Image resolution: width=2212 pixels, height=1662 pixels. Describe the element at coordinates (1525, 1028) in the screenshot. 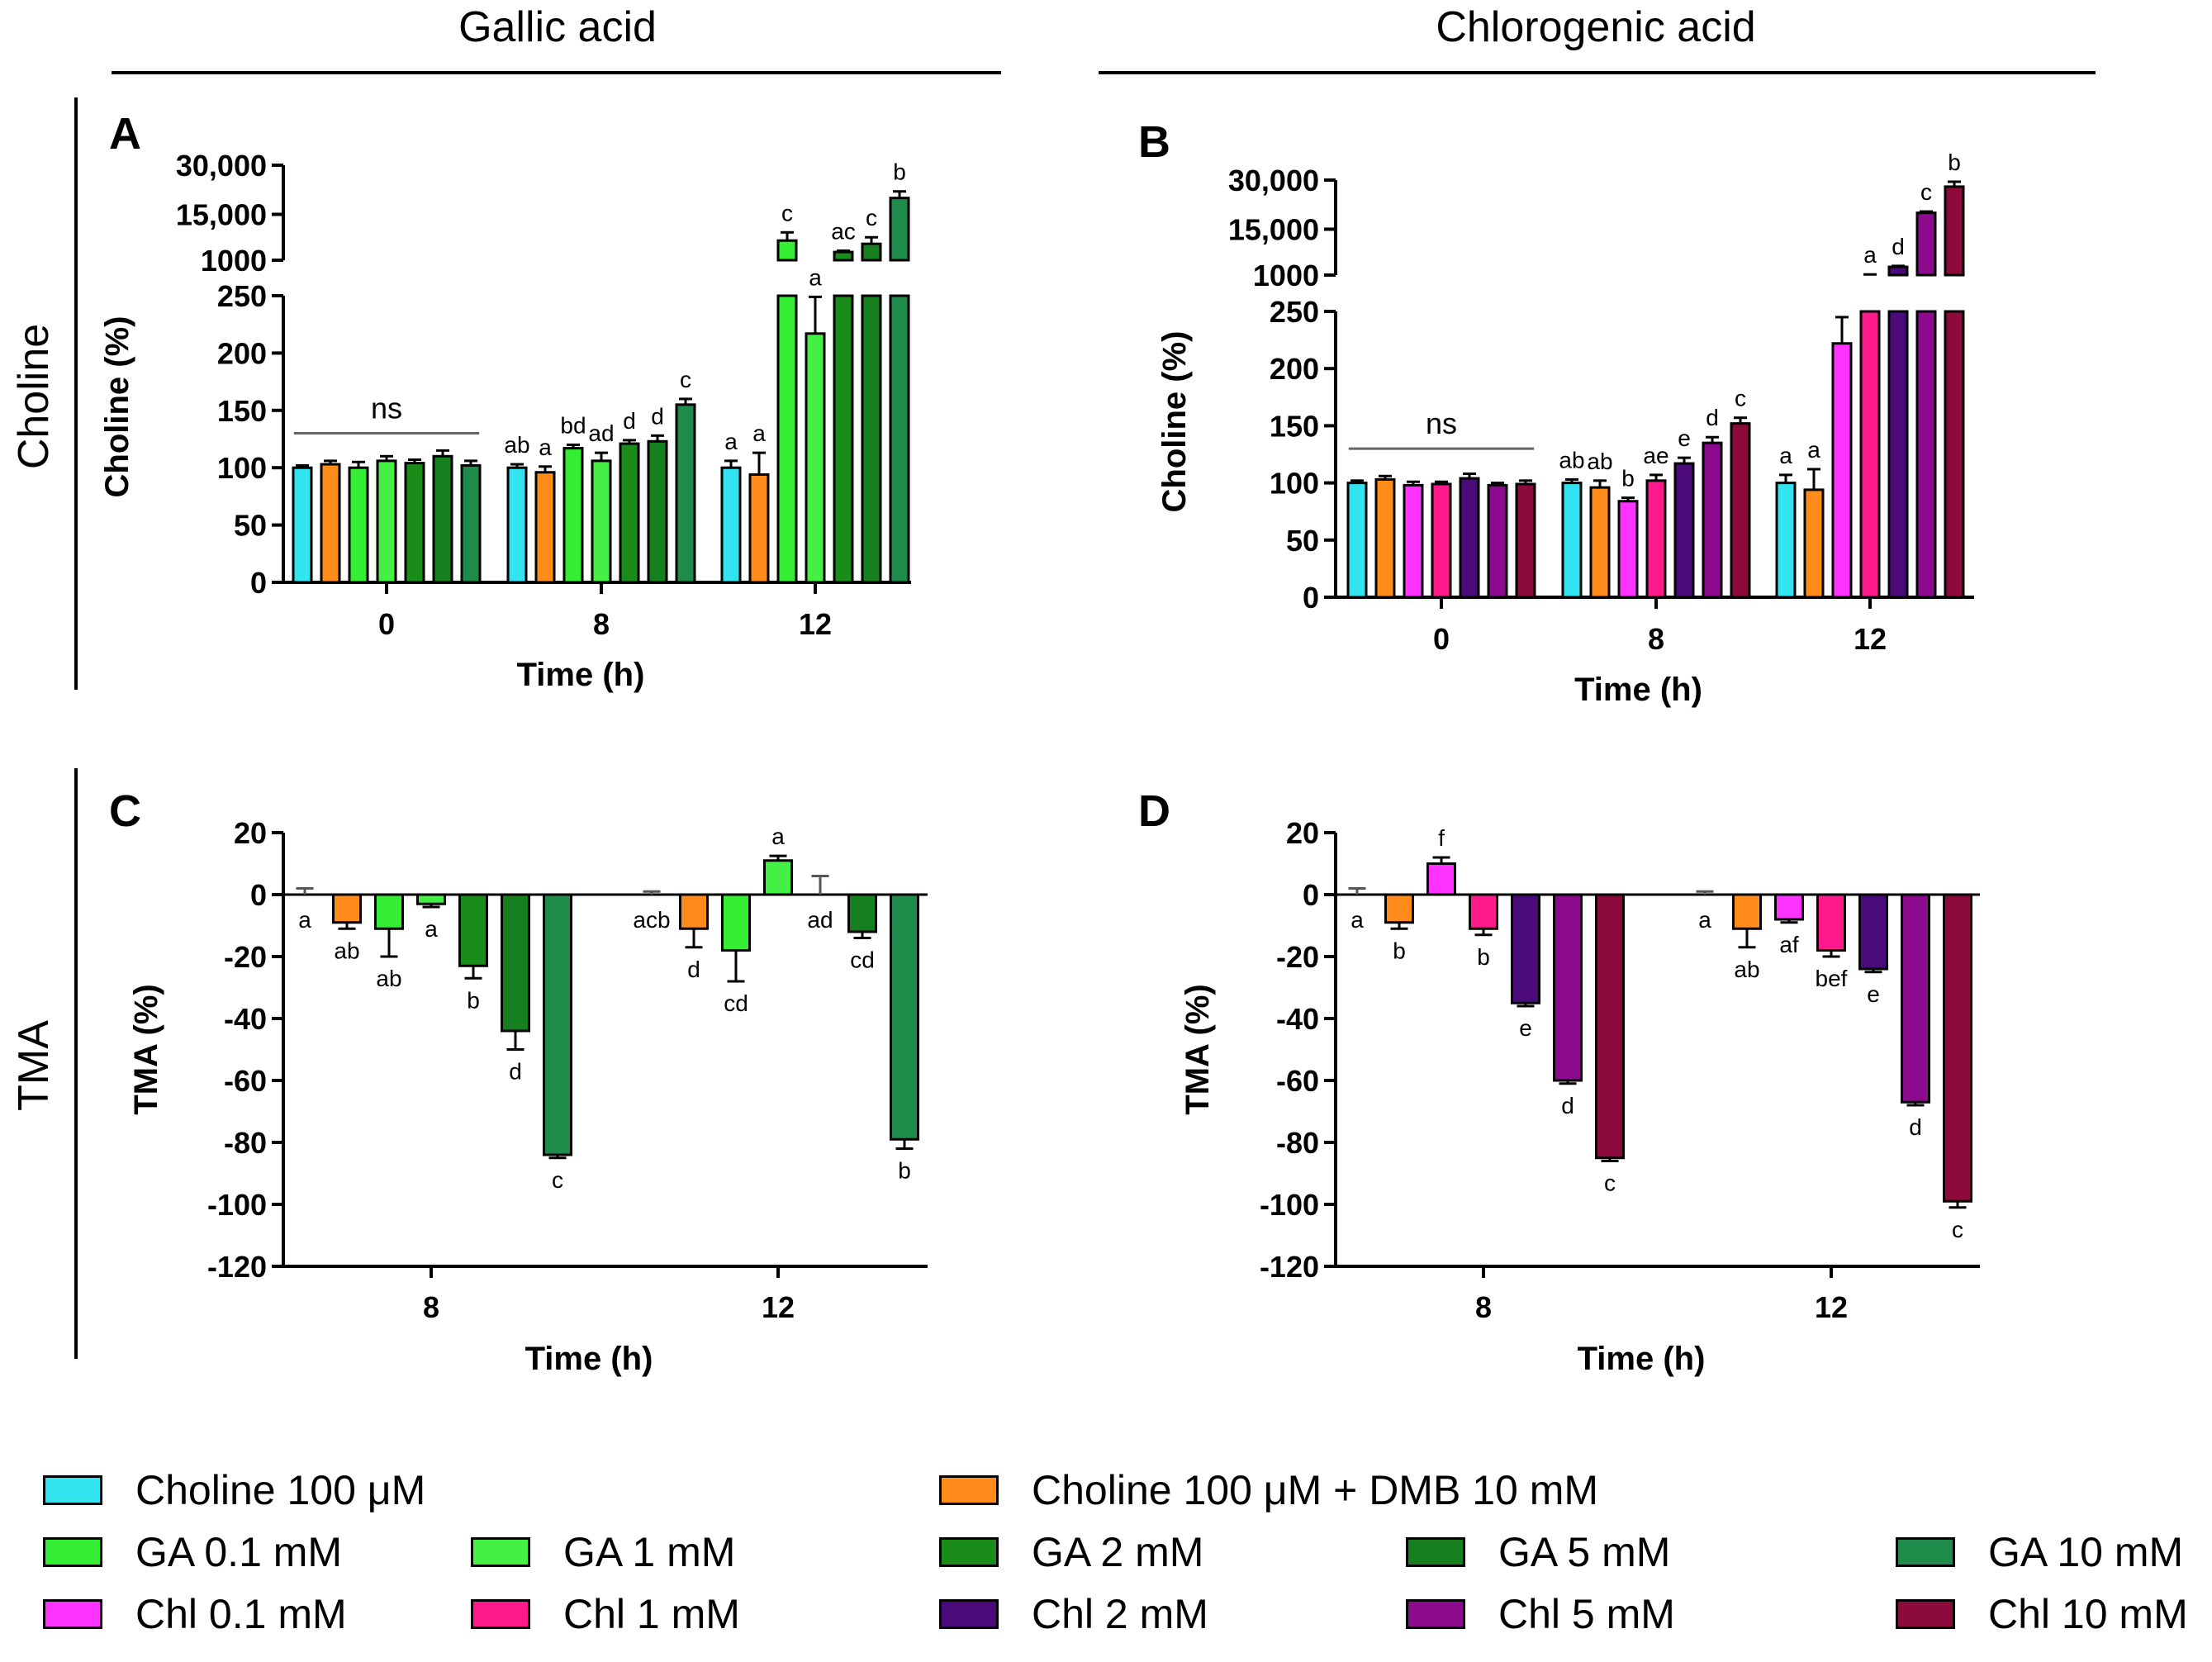

I see `significance-letter: e` at that location.